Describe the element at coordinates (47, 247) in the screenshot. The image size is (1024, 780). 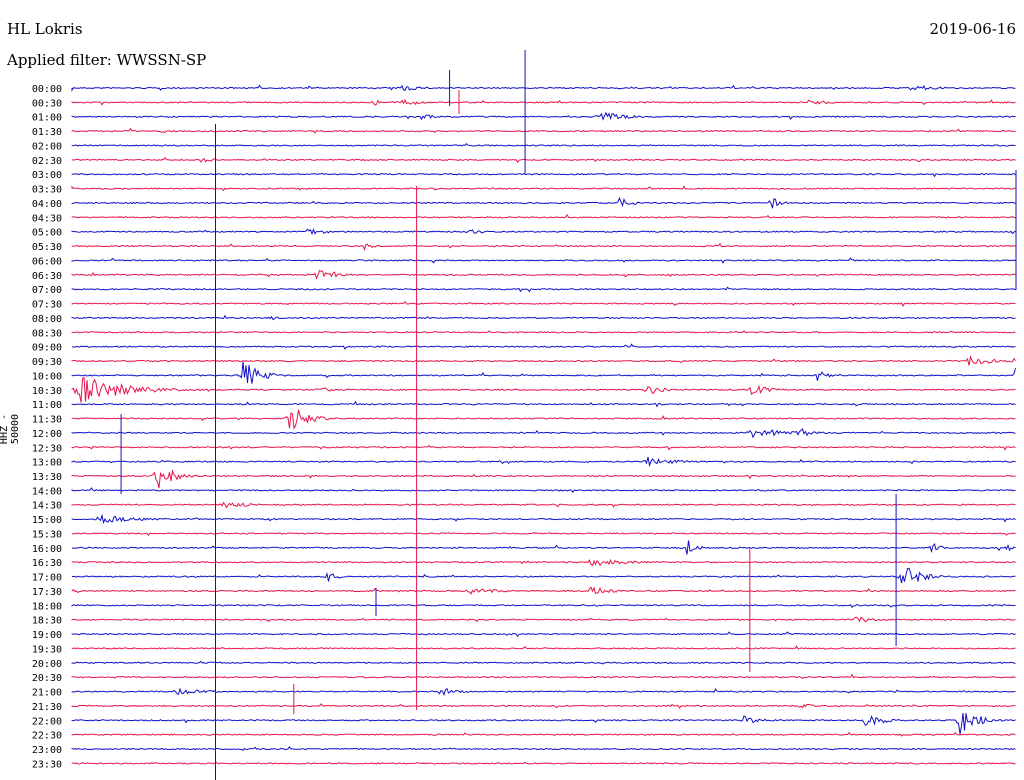
I see `row-label: 05:30` at that location.